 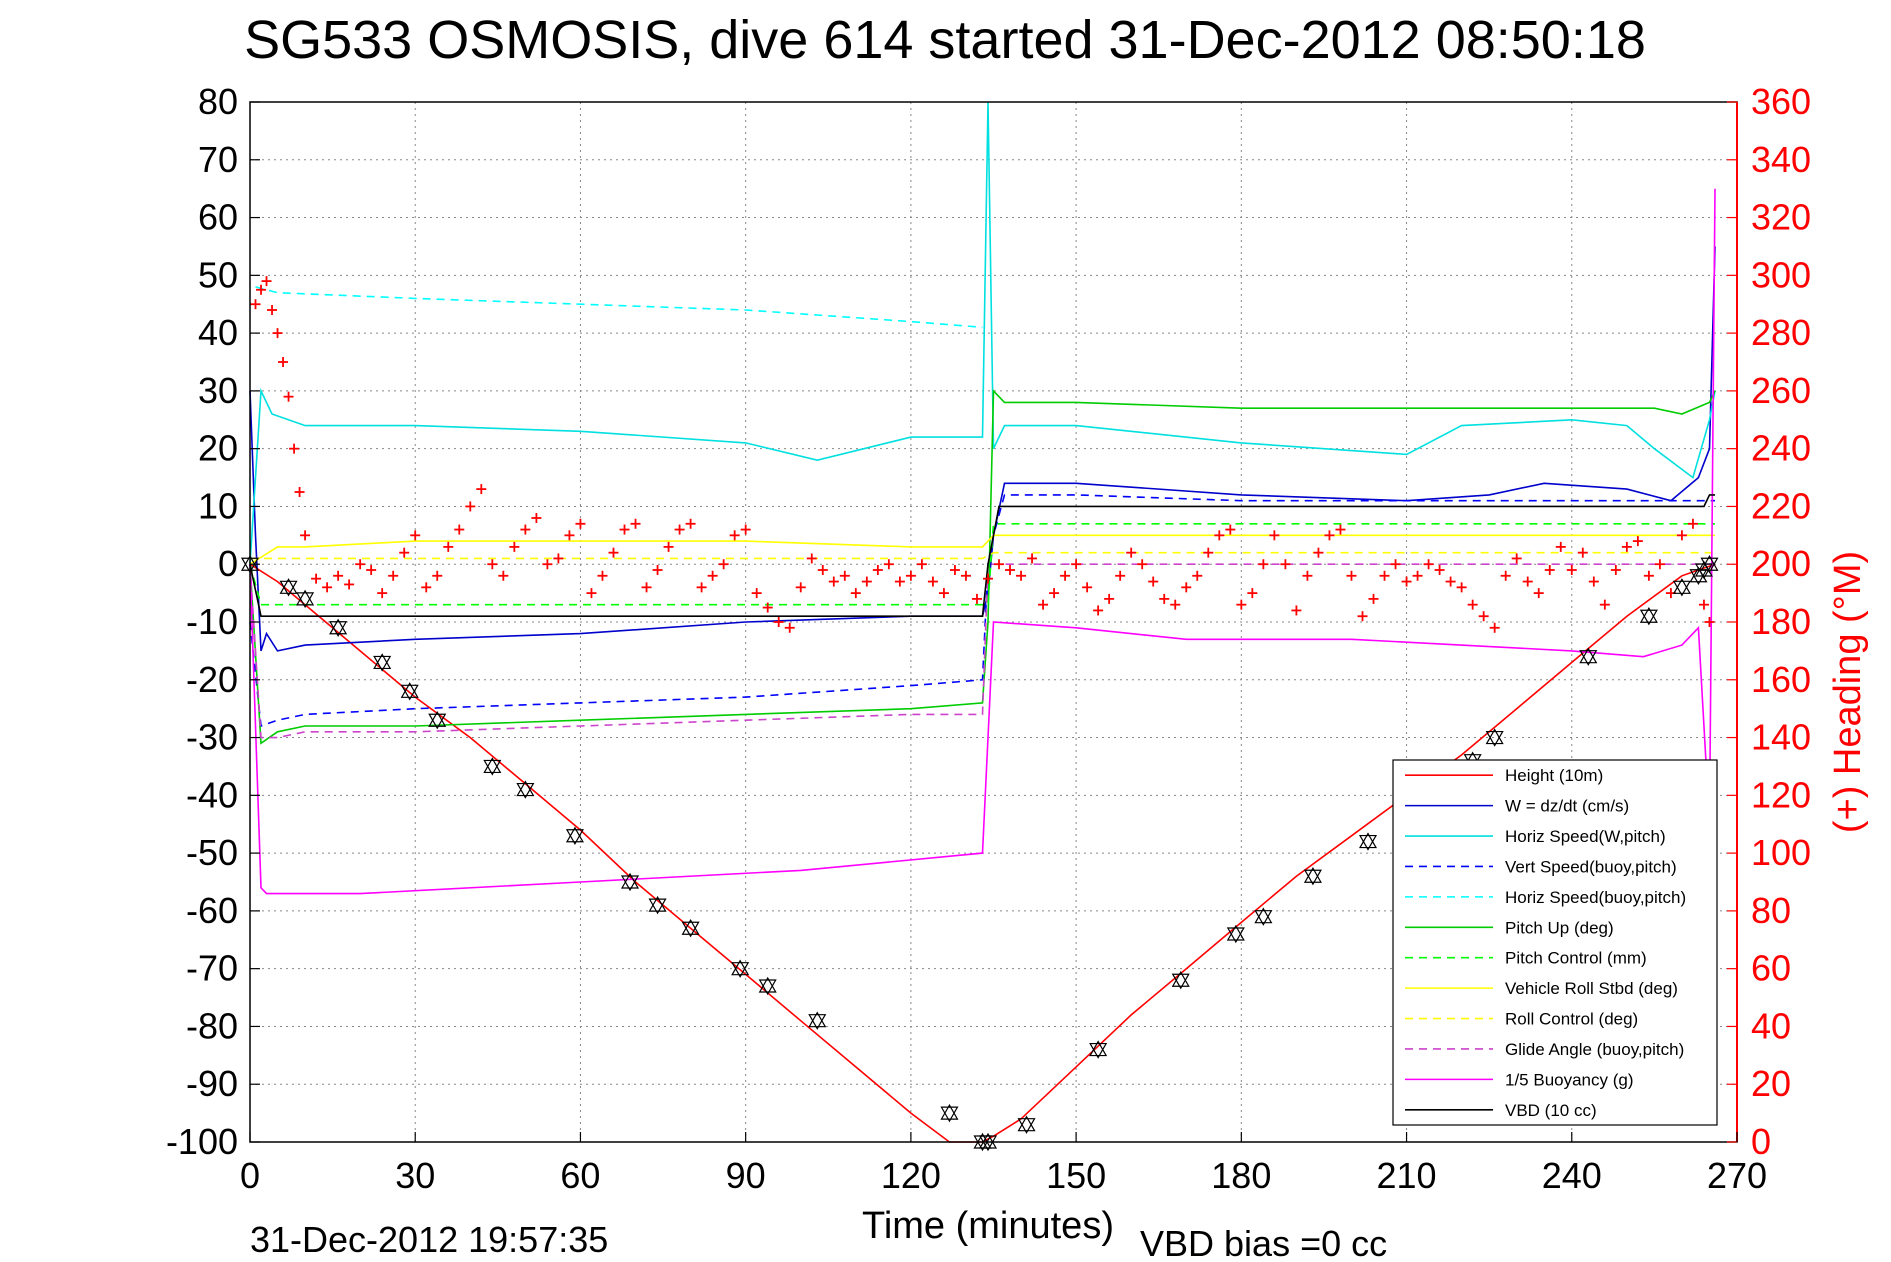 I want to click on right-tick-label: 40, so click(x=1771, y=1025).